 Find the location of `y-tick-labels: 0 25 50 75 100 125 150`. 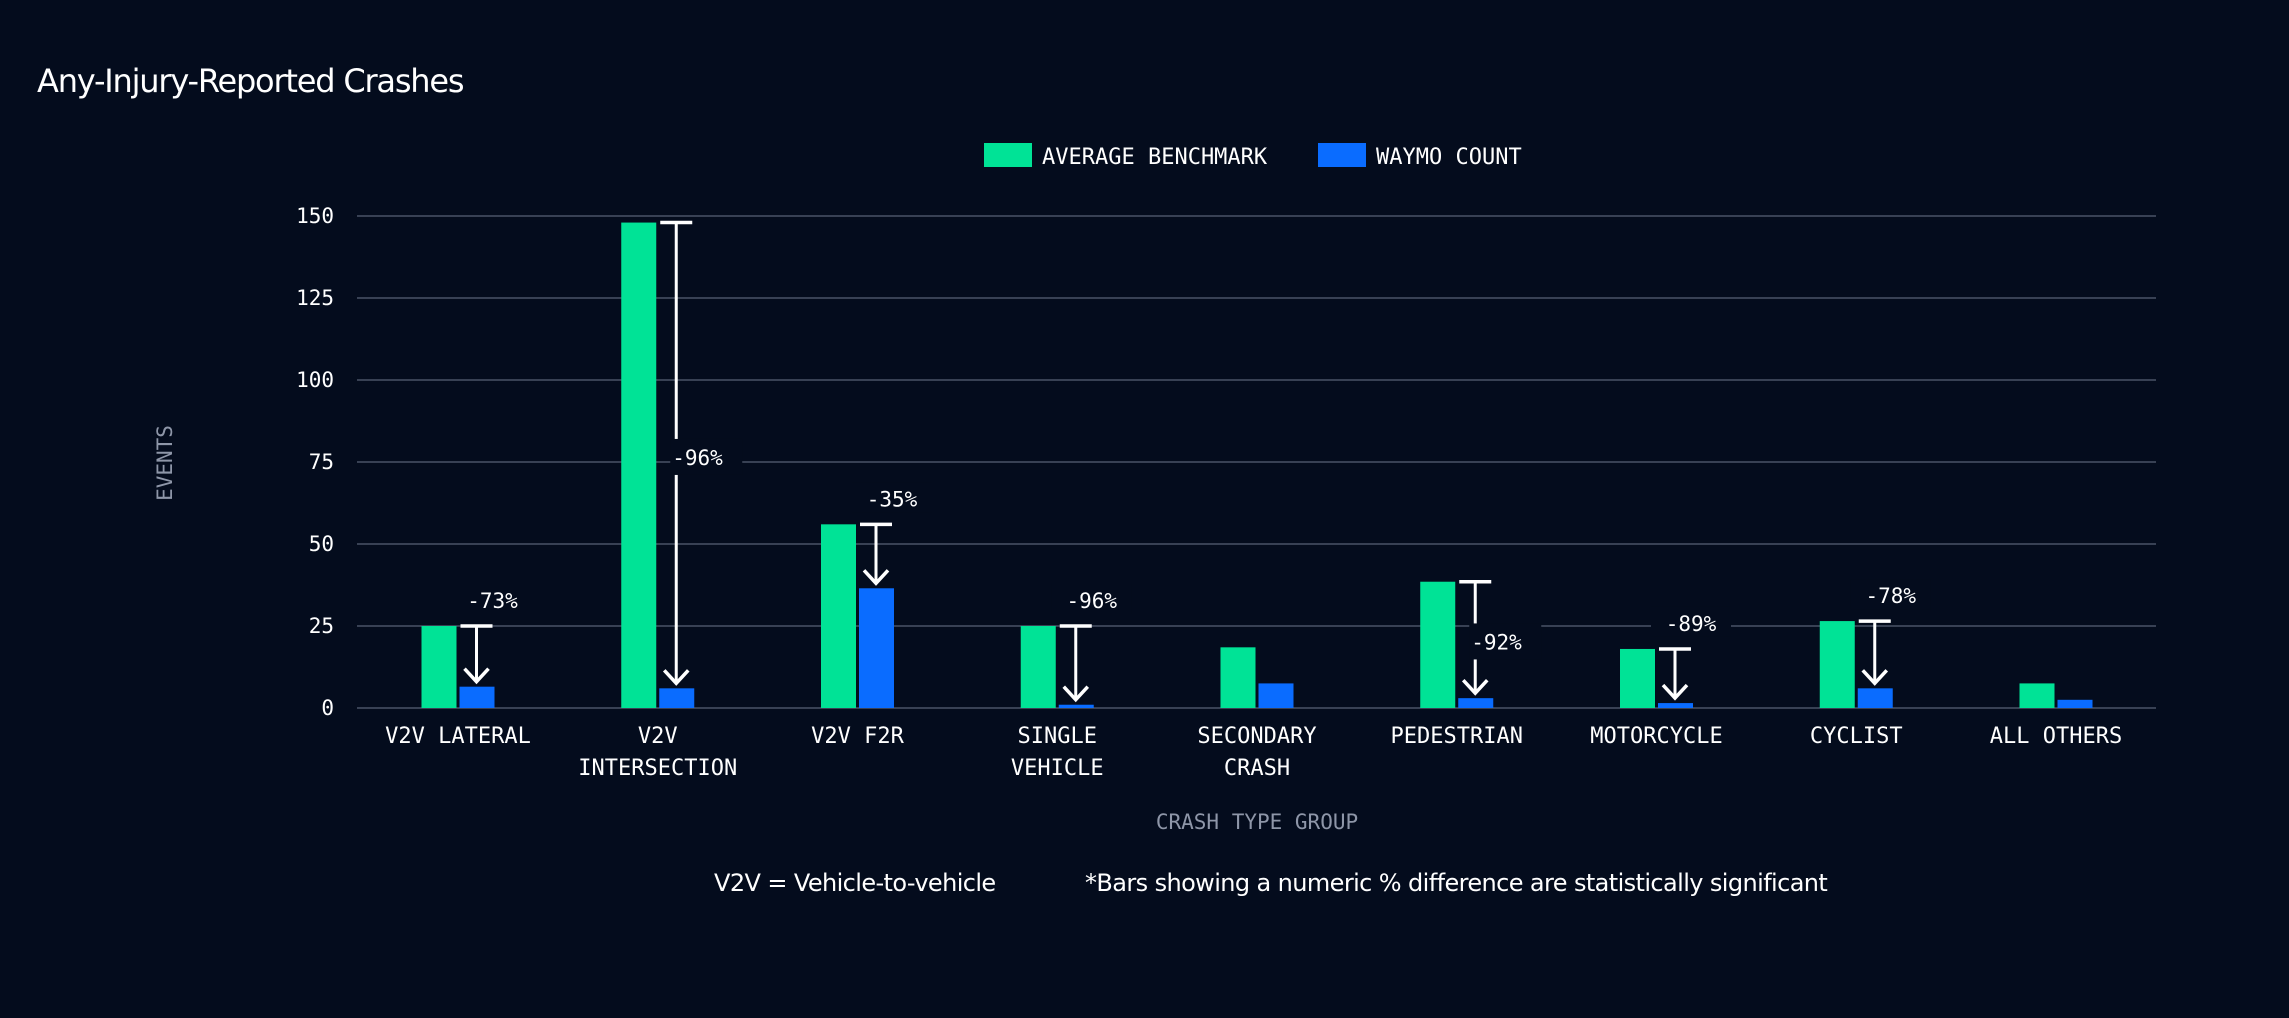

y-tick-labels: 0 25 50 75 100 125 150 is located at coordinates (315, 462).